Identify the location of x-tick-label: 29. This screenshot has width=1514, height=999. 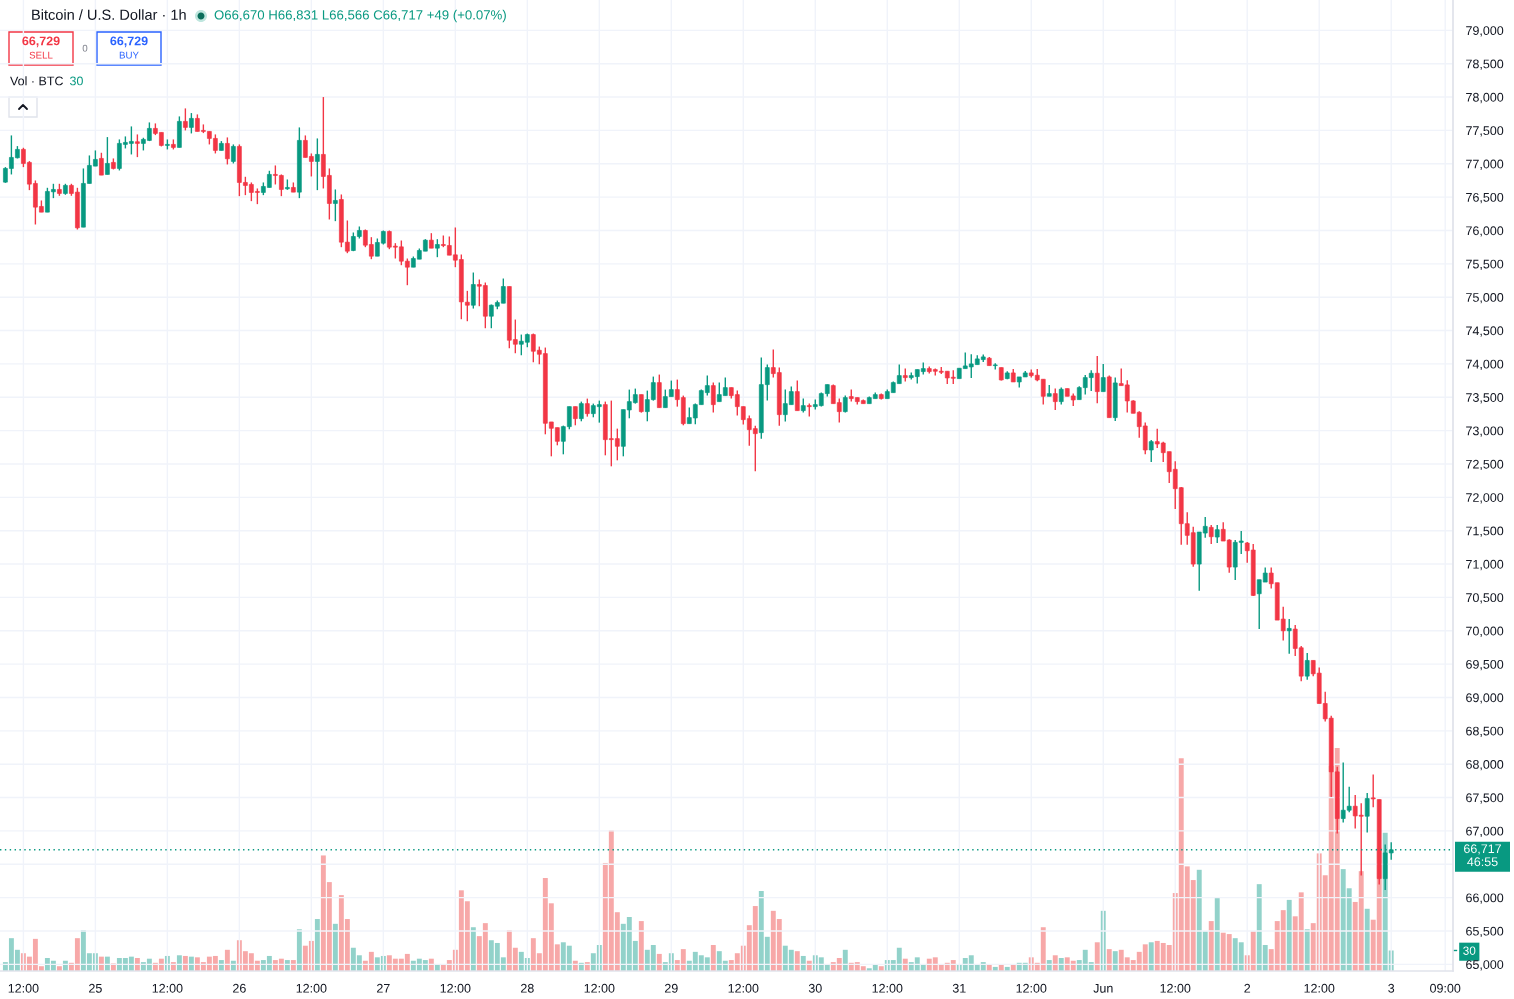
(671, 988).